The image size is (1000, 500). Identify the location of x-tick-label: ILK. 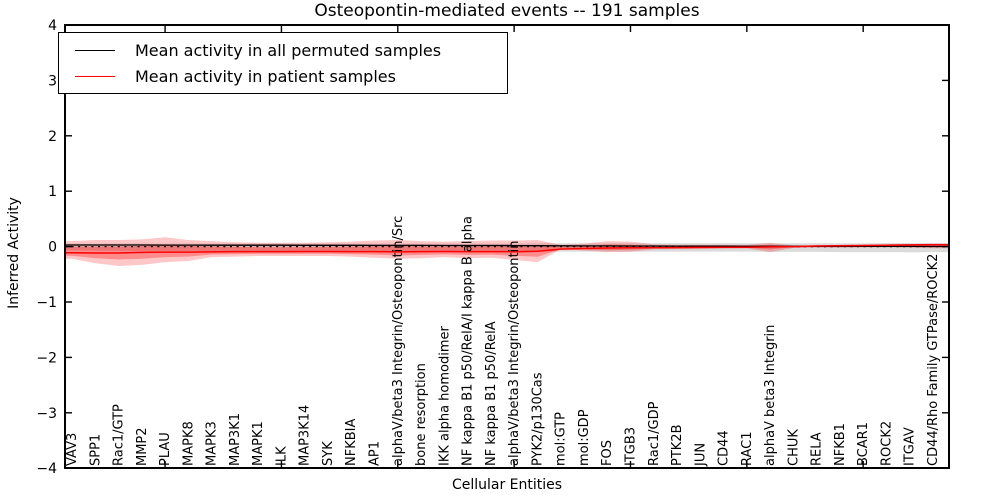
(281, 456).